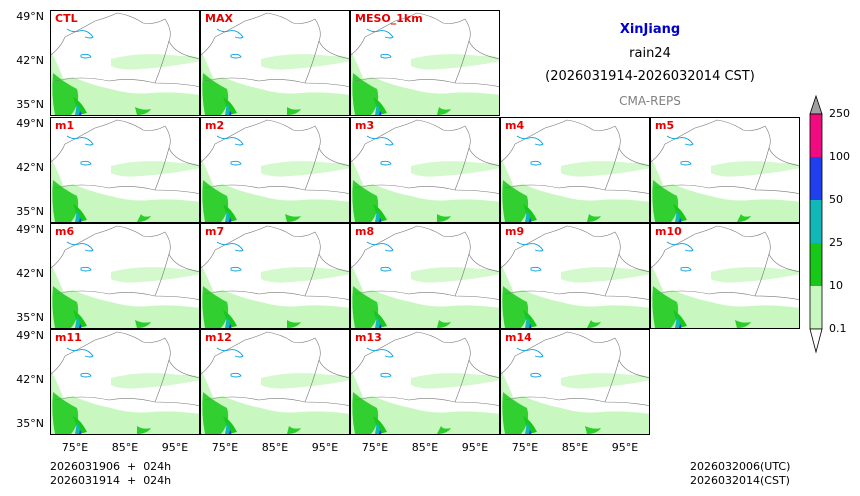 Image resolution: width=860 pixels, height=496 pixels. What do you see at coordinates (525, 447) in the screenshot?
I see `lon-tick-label: 75°E` at bounding box center [525, 447].